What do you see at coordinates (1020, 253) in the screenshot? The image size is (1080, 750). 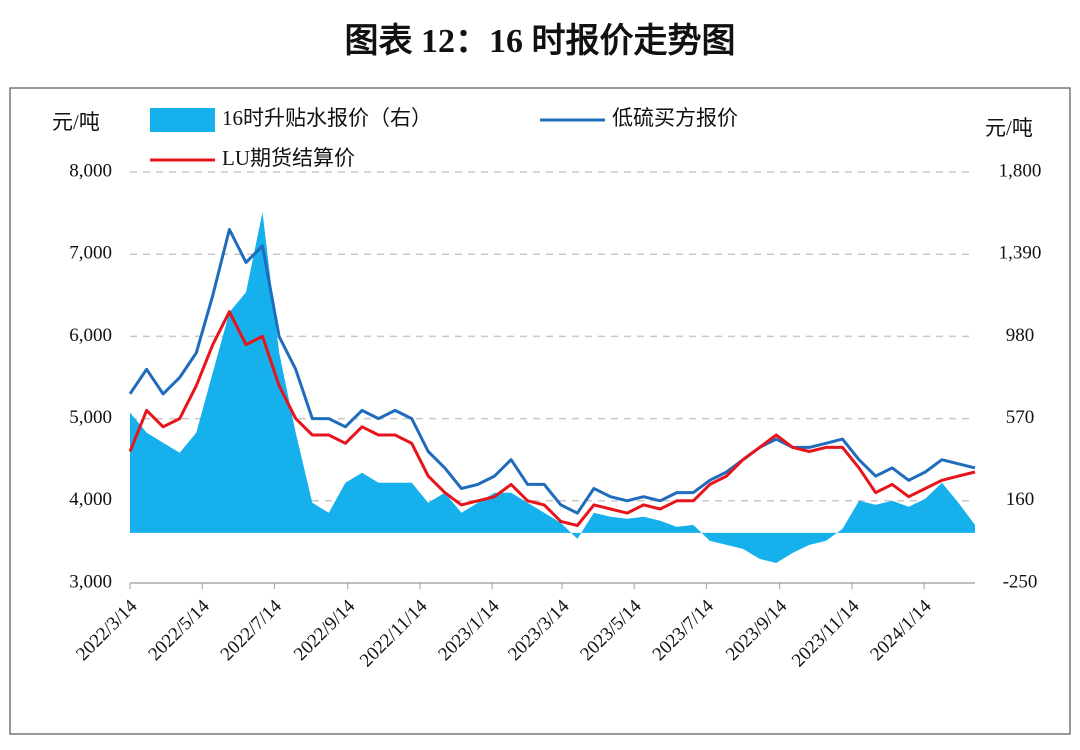 I see `y2-tick-label: 1,390` at bounding box center [1020, 253].